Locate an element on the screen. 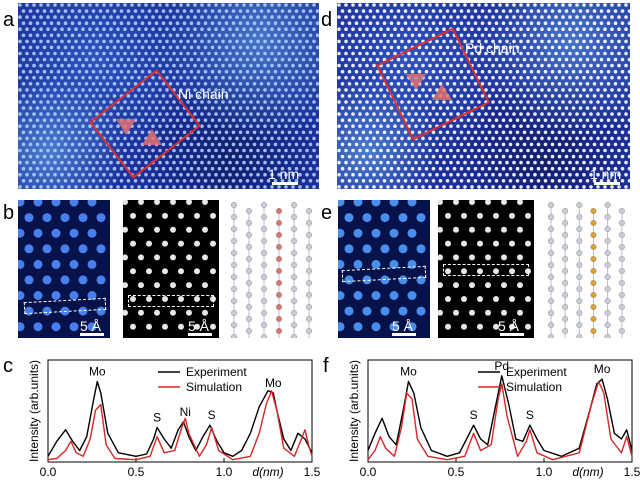  chain-atom is located at coordinates (593, 211).